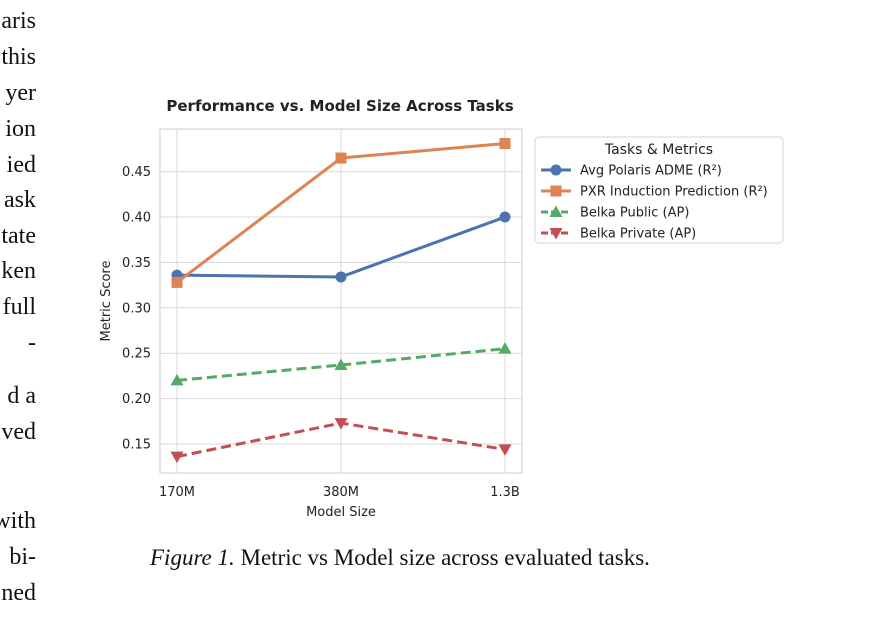  Describe the element at coordinates (136, 354) in the screenshot. I see `y-tick-label: 0.25` at that location.